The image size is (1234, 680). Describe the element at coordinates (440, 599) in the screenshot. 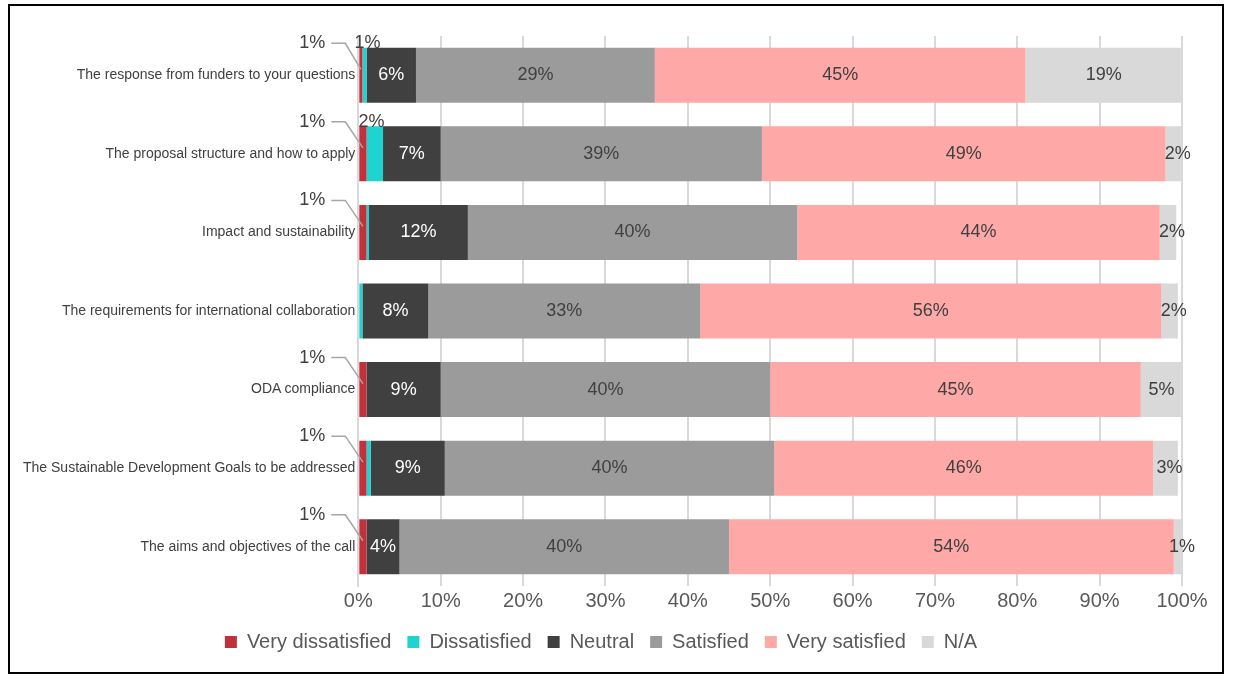

I see `x-tick-label: 10%` at that location.